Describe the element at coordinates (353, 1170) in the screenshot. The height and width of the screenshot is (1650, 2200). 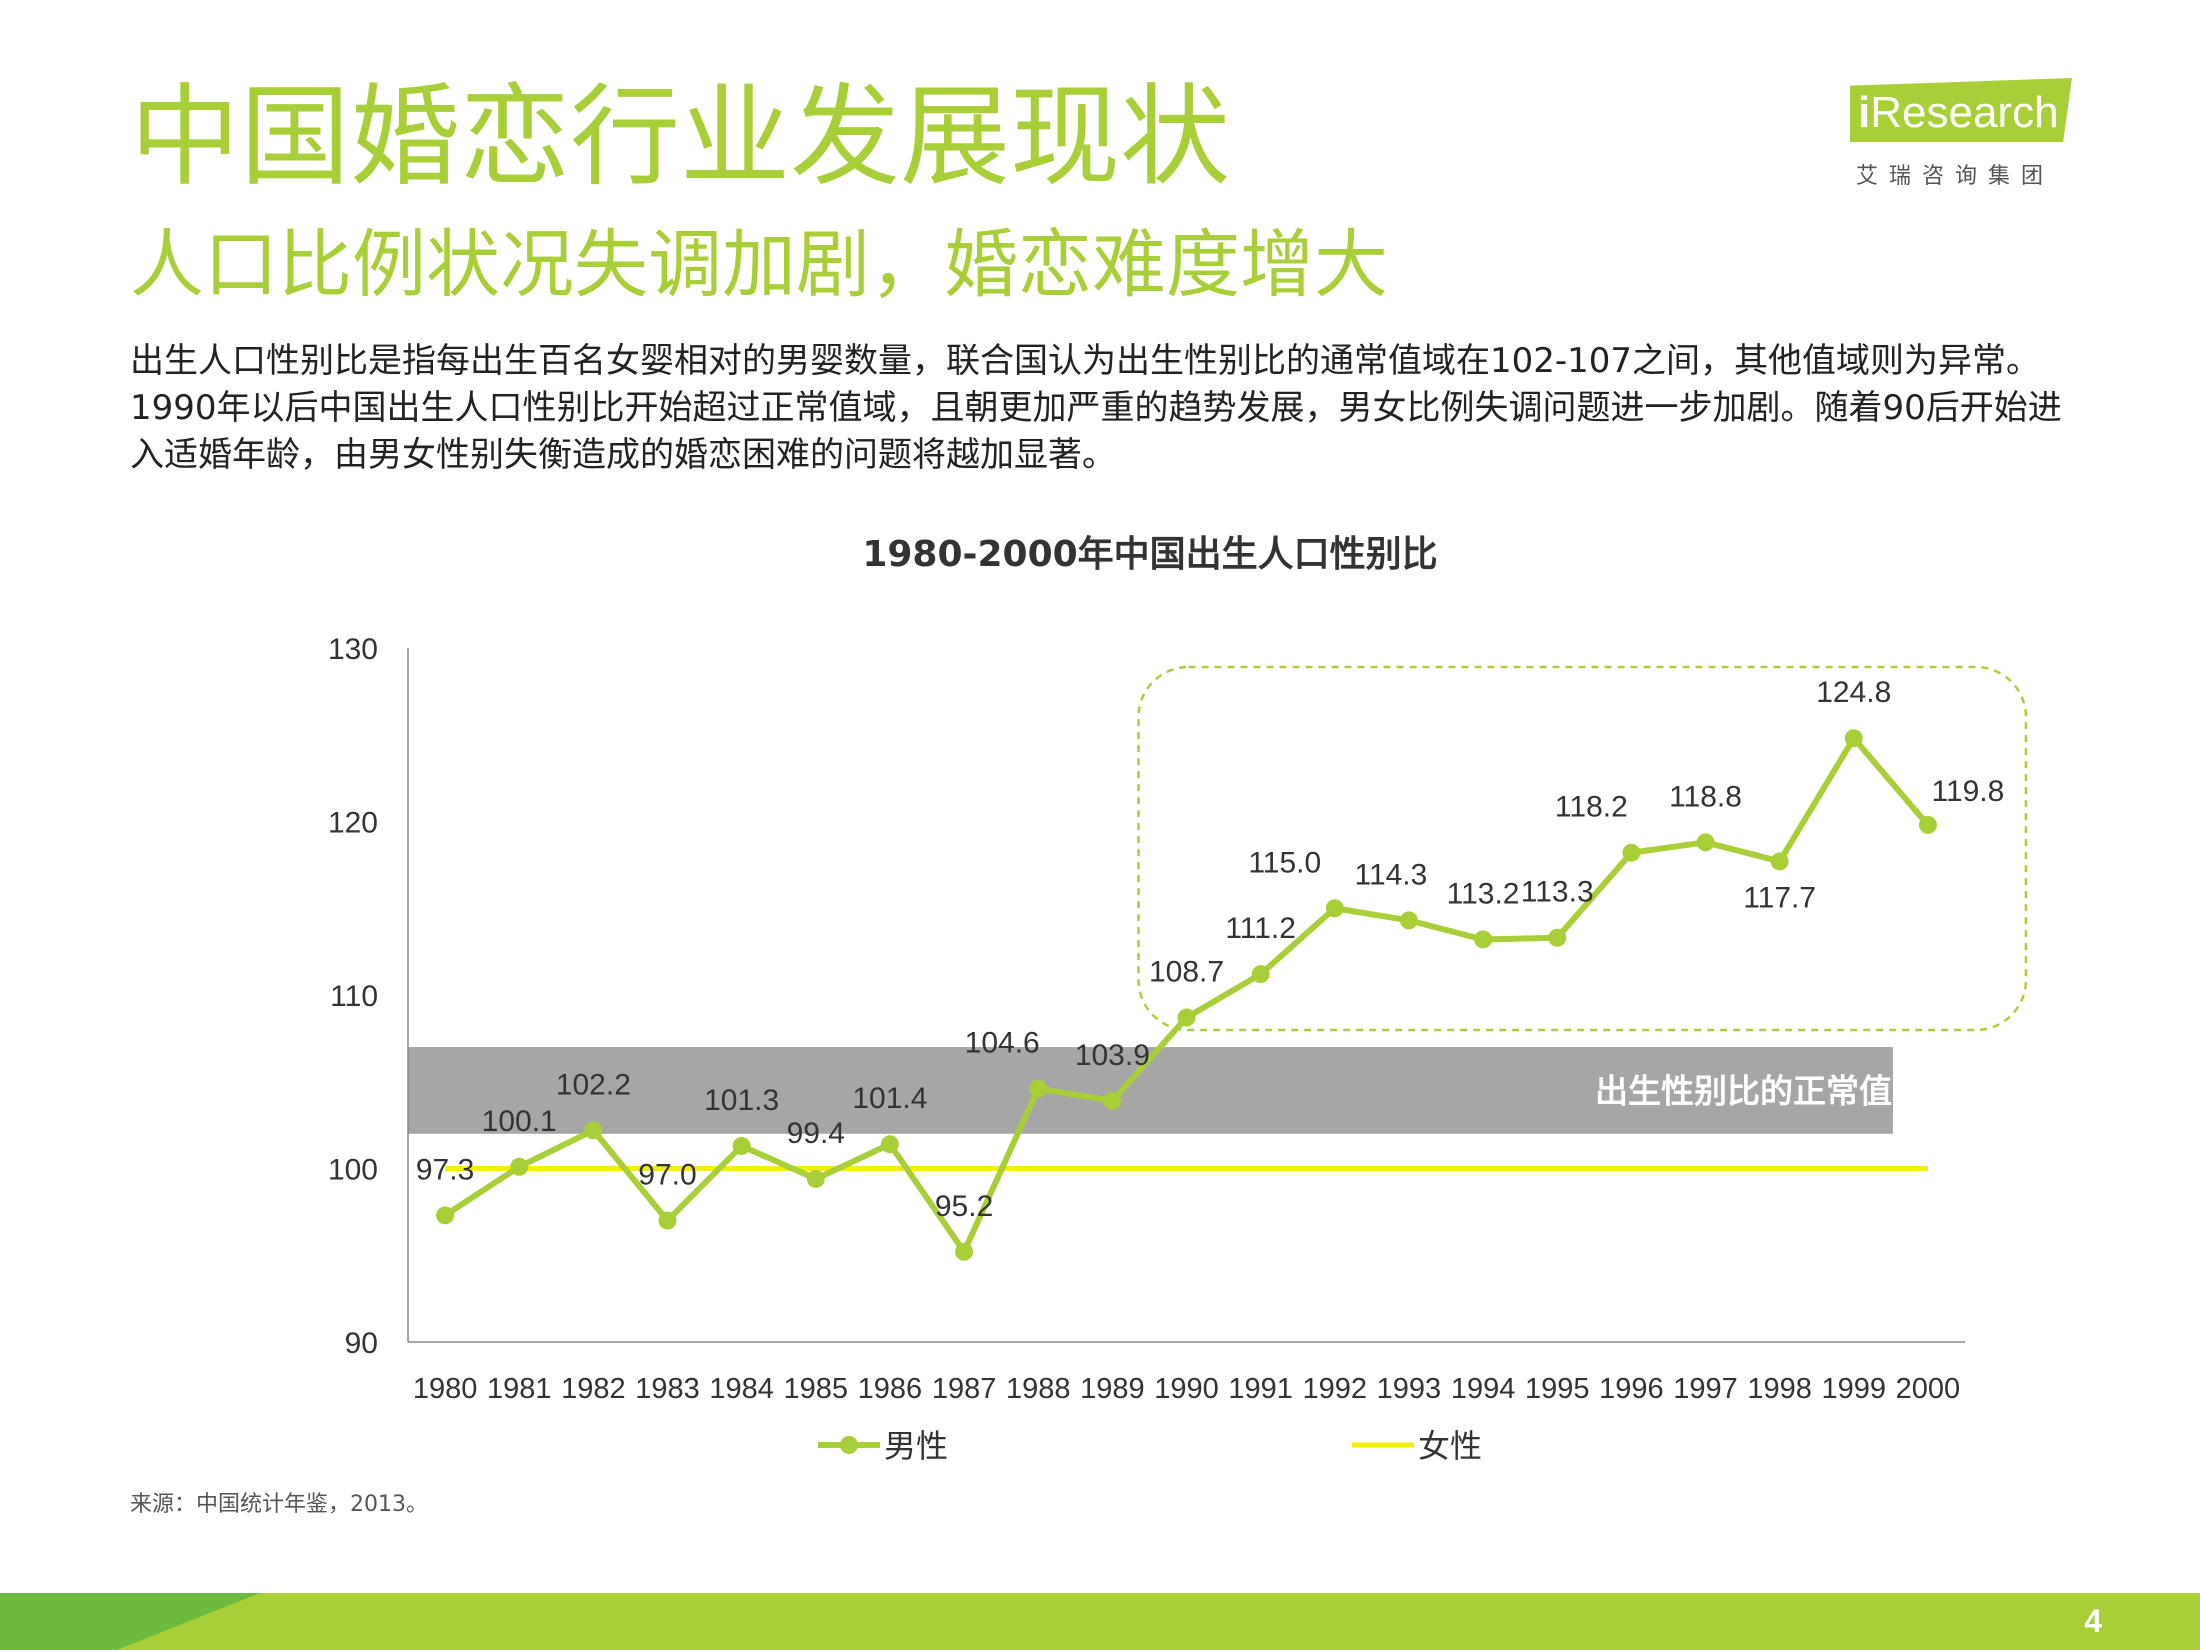
I see `y-tick-label: 100` at that location.